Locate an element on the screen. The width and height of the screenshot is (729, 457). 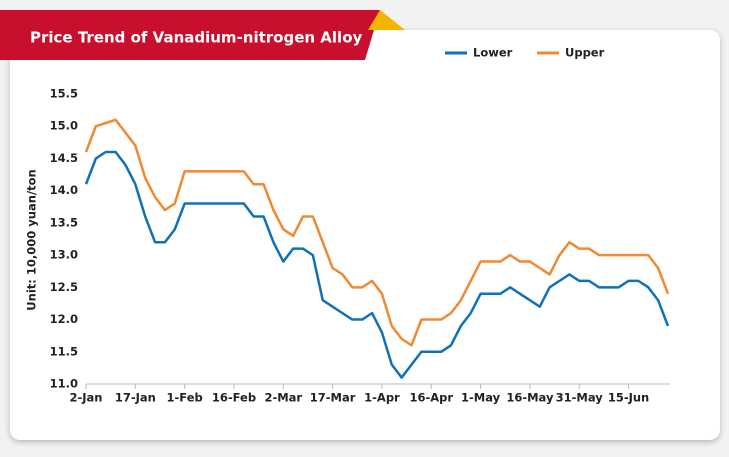
x-tick-label: 15-Jun is located at coordinates (628, 398).